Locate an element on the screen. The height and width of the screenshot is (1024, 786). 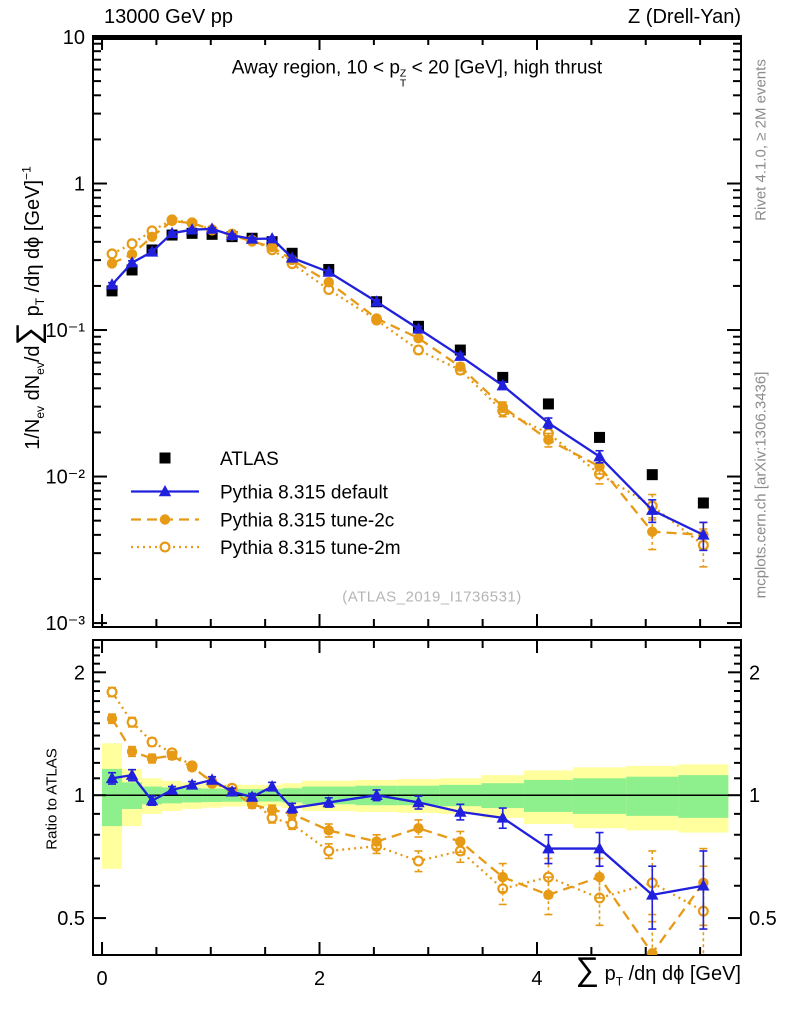
y-axis-label: 1/Nev dNev/d∑ pT /dη dϕ [GeV]−1 is located at coordinates (28, 308).